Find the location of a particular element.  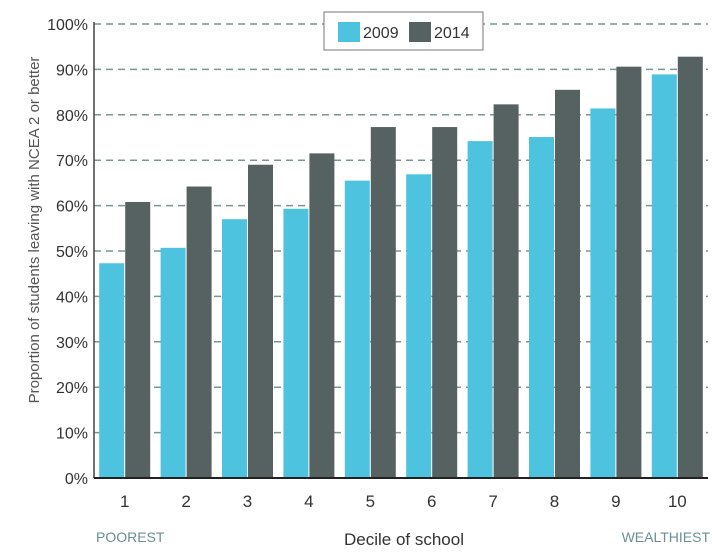

x-tick-label-9: 9 is located at coordinates (615, 501).